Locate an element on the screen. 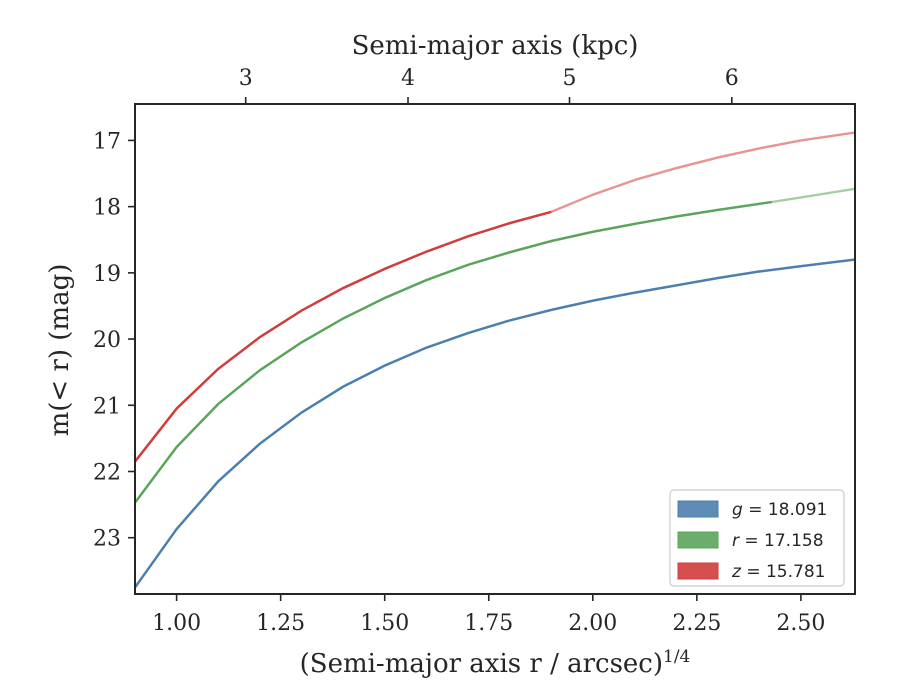 The width and height of the screenshot is (900, 700). legend-label-z: z = 15.781 is located at coordinates (778, 572).